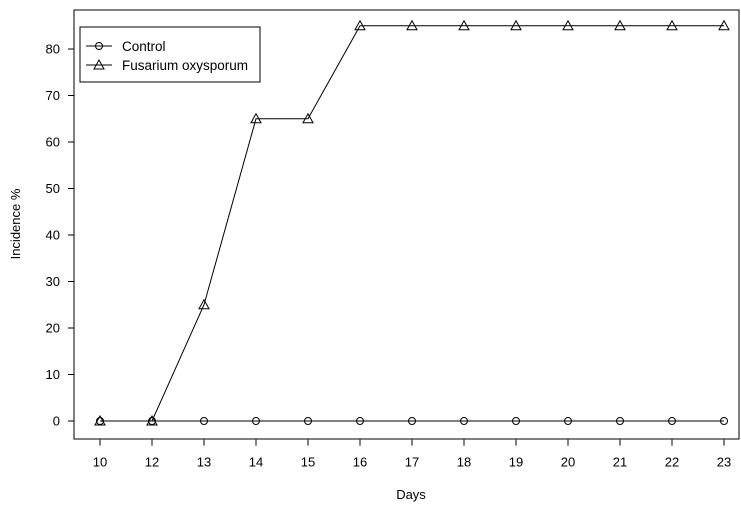 The height and width of the screenshot is (506, 741). I want to click on x-tick-label: 20, so click(568, 462).